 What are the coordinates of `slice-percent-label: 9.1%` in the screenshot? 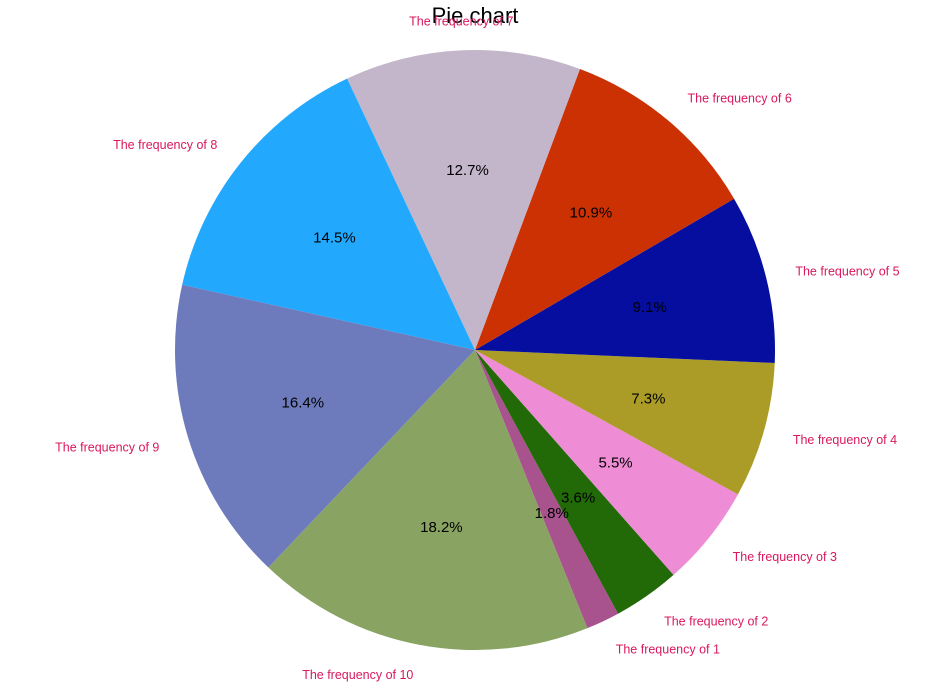 It's located at (650, 307).